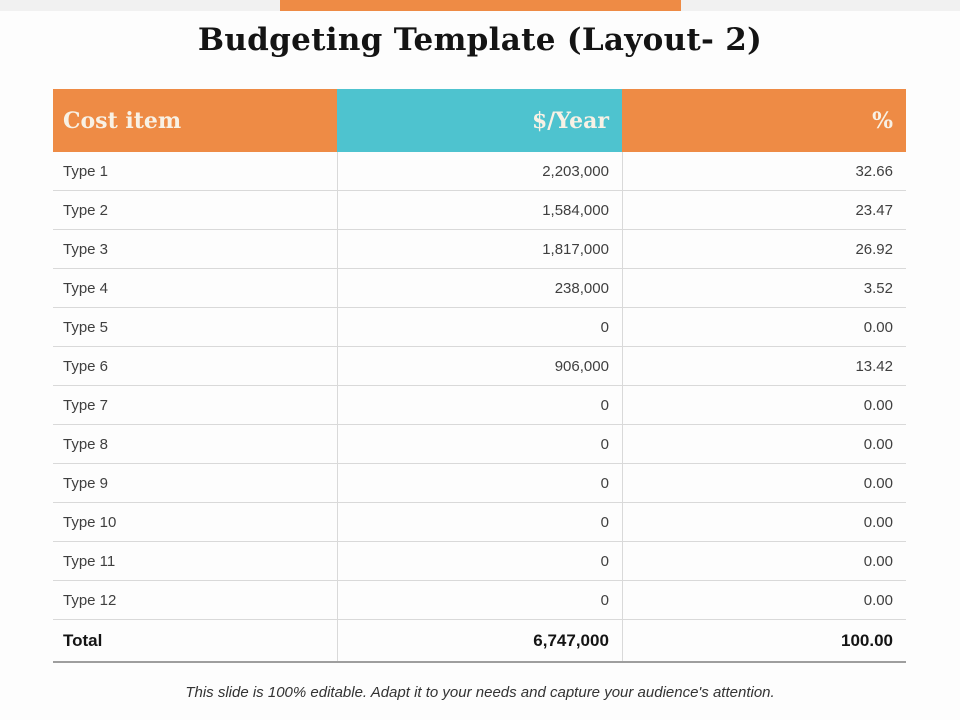 This screenshot has height=720, width=960. I want to click on total-year-value: 6,747,000, so click(479, 640).